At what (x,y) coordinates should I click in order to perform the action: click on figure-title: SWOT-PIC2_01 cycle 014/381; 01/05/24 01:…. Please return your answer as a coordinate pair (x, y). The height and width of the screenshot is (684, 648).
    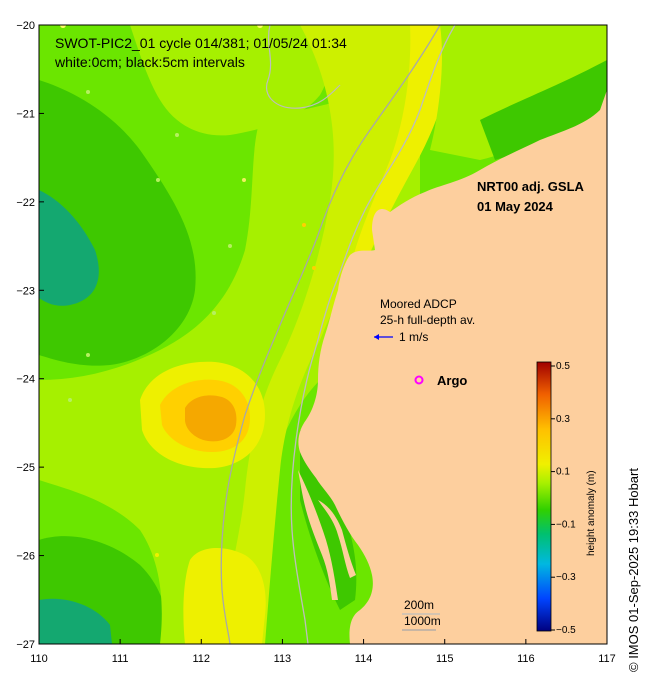
    Looking at the image, I should click on (201, 43).